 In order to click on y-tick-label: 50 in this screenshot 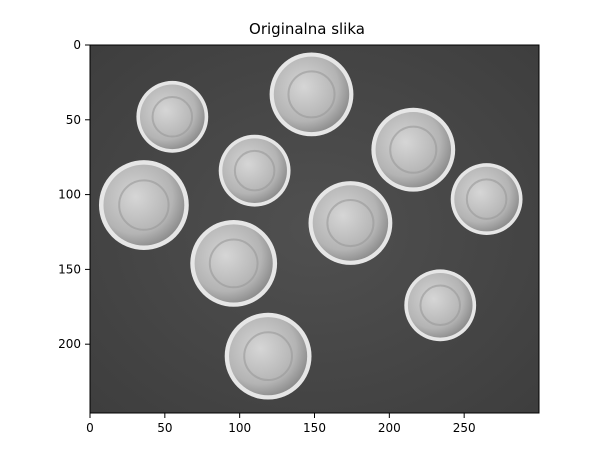, I will do `click(73, 120)`.